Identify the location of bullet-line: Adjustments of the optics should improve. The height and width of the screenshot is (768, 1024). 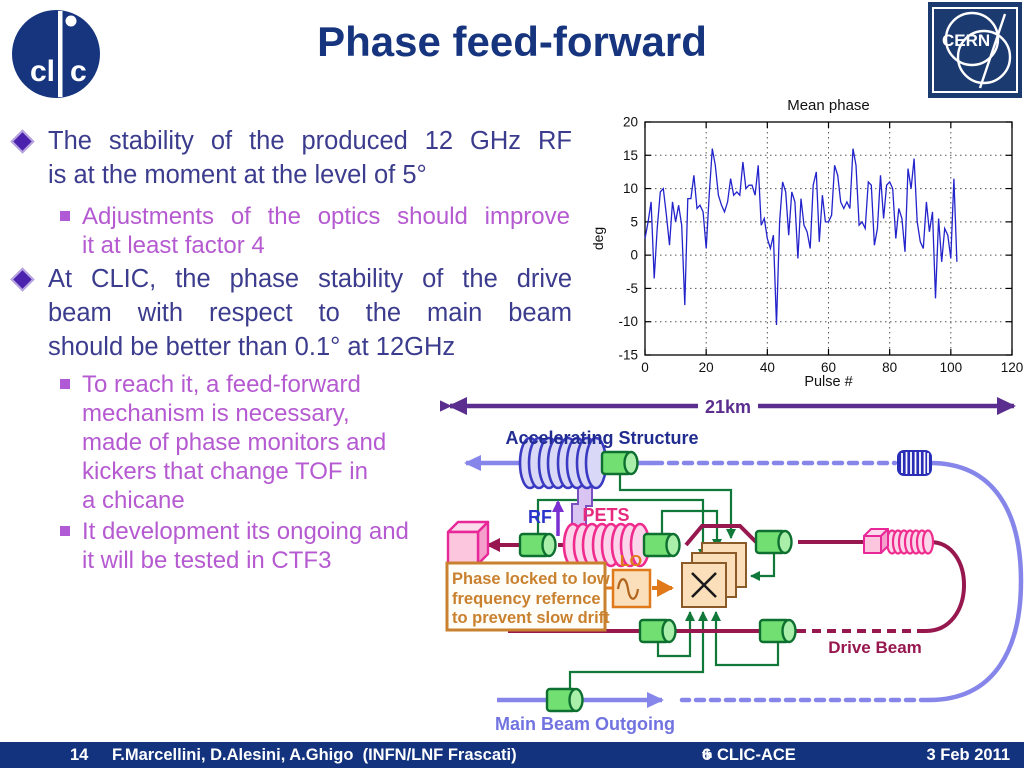
(326, 216).